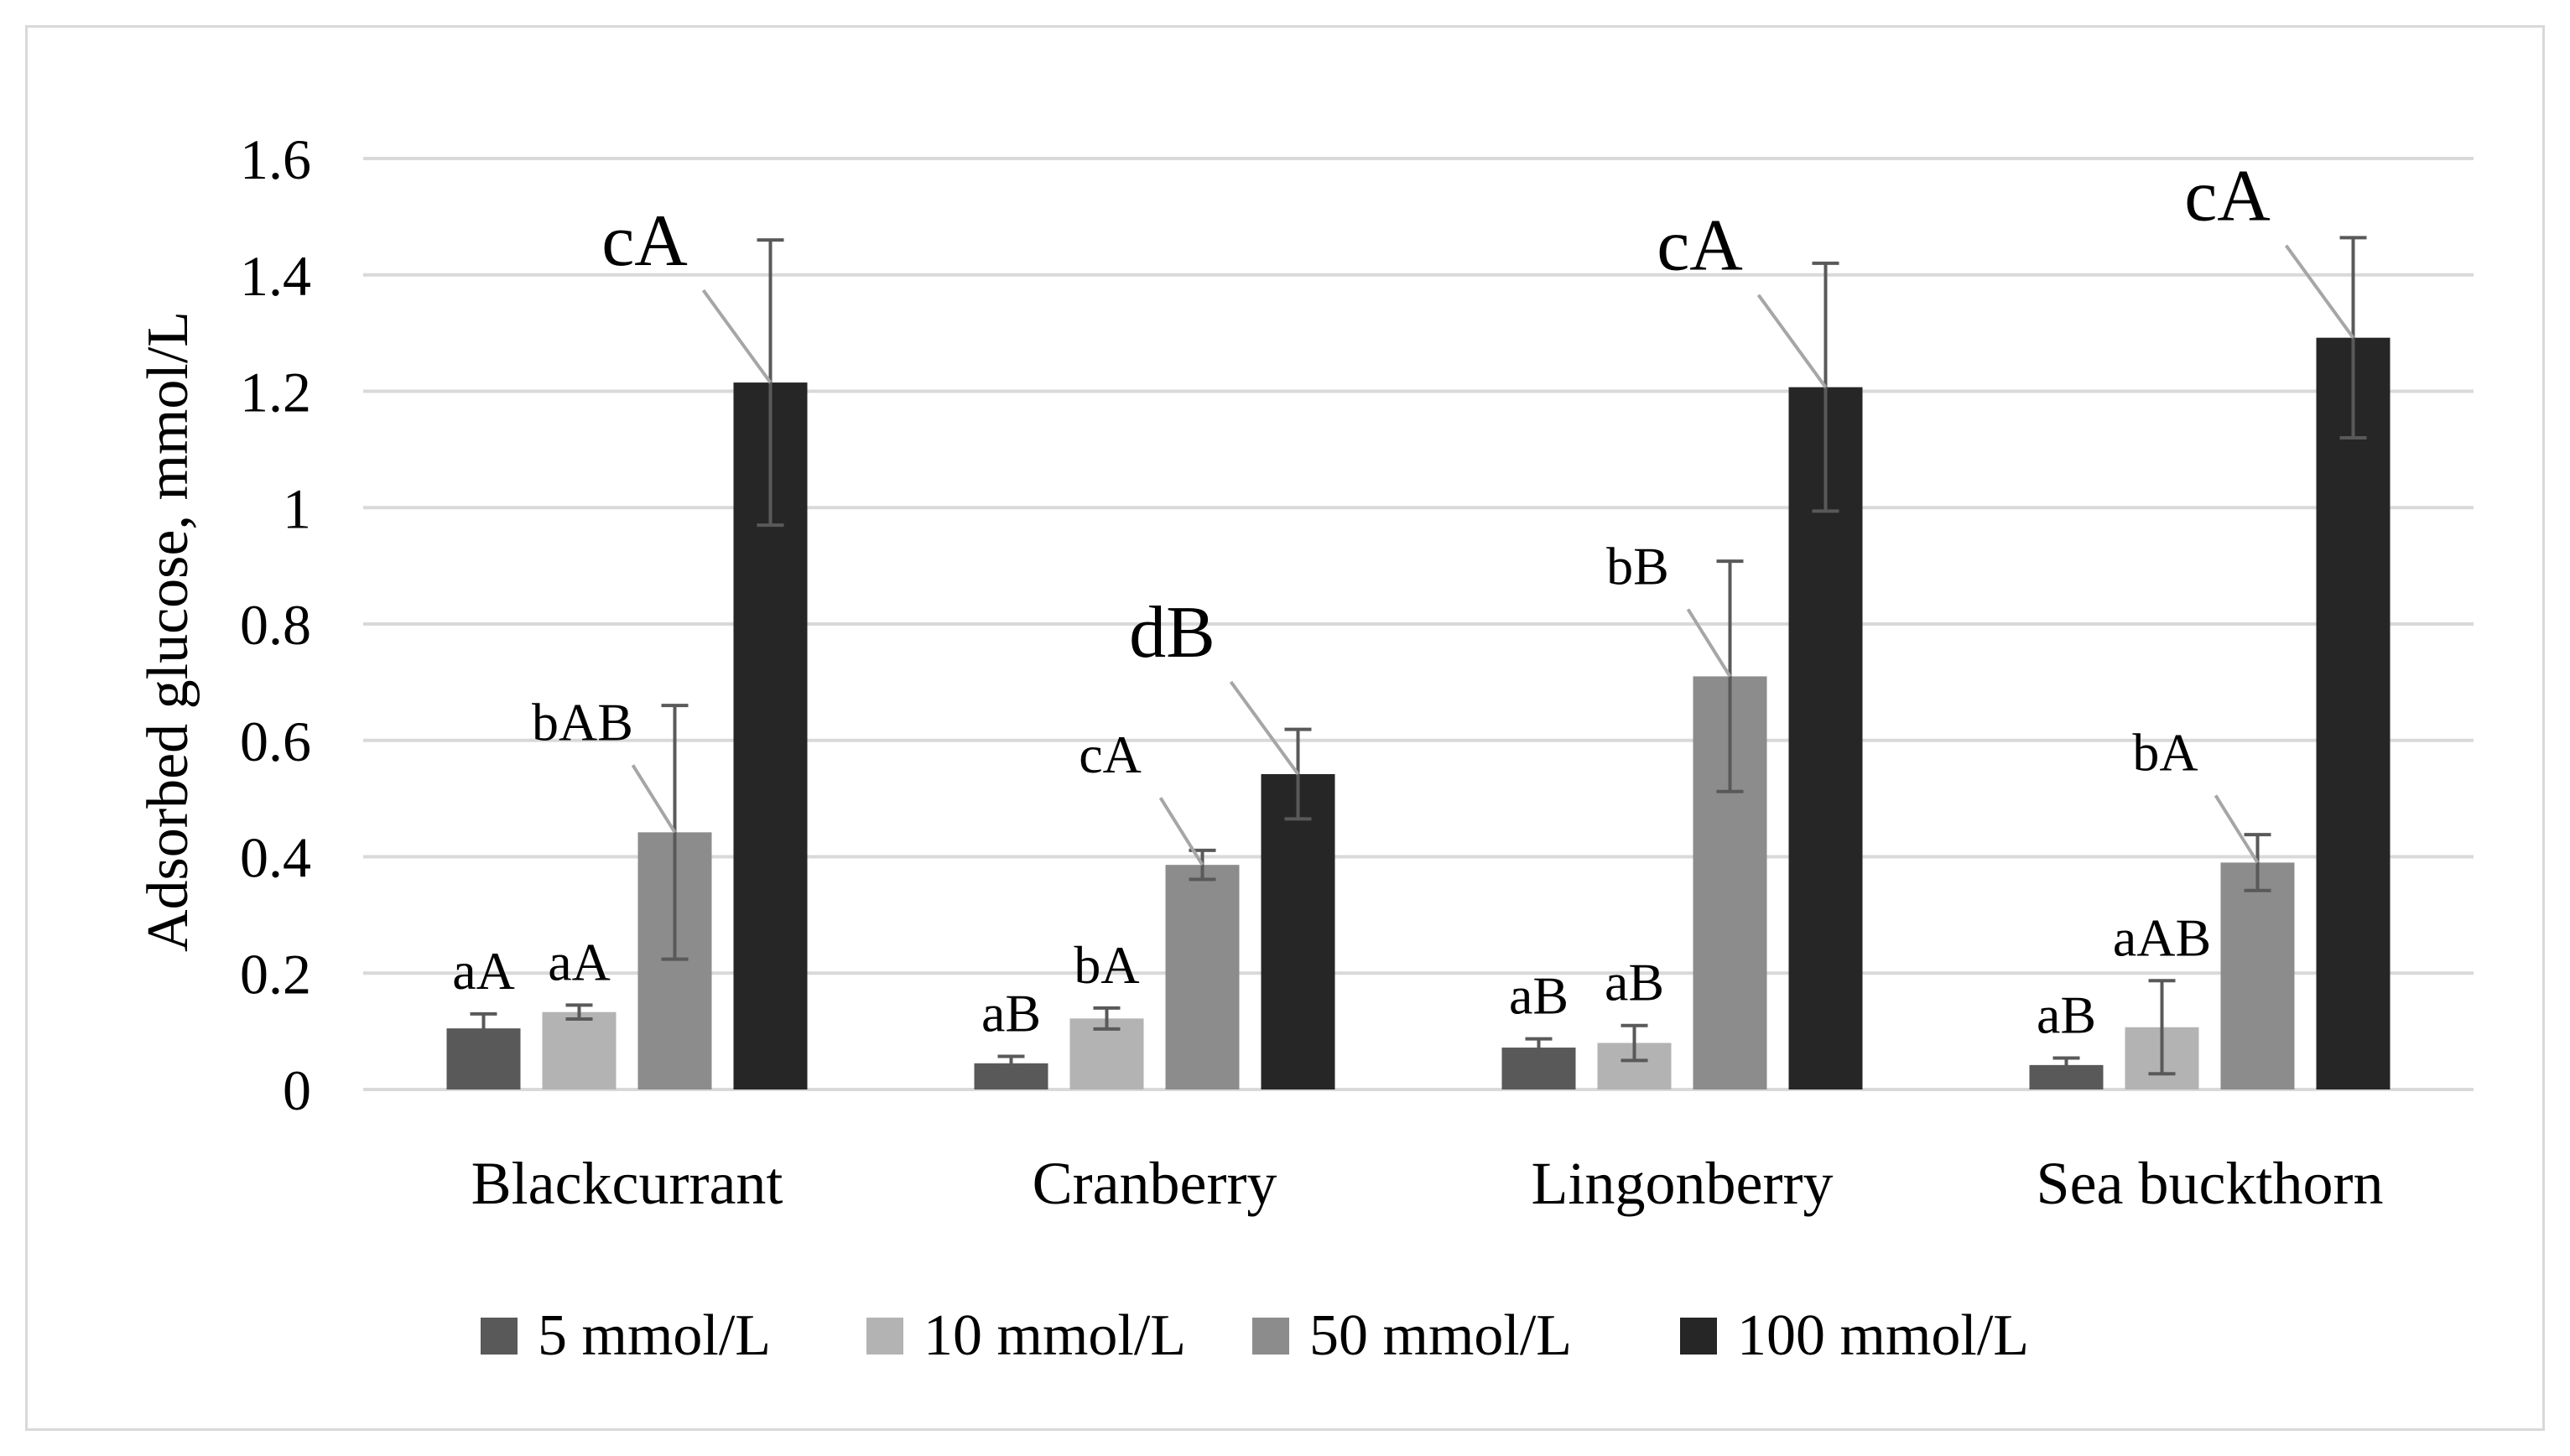 The height and width of the screenshot is (1456, 2570). I want to click on y-tick-label: 0.8, so click(275, 625).